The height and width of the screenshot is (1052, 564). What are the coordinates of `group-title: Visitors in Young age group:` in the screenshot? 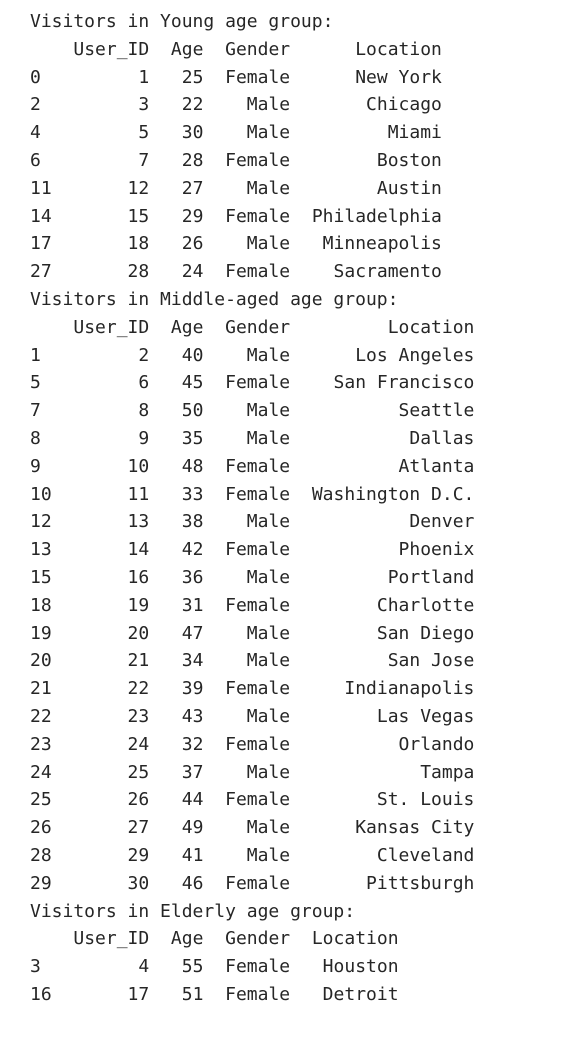 It's located at (181, 22).